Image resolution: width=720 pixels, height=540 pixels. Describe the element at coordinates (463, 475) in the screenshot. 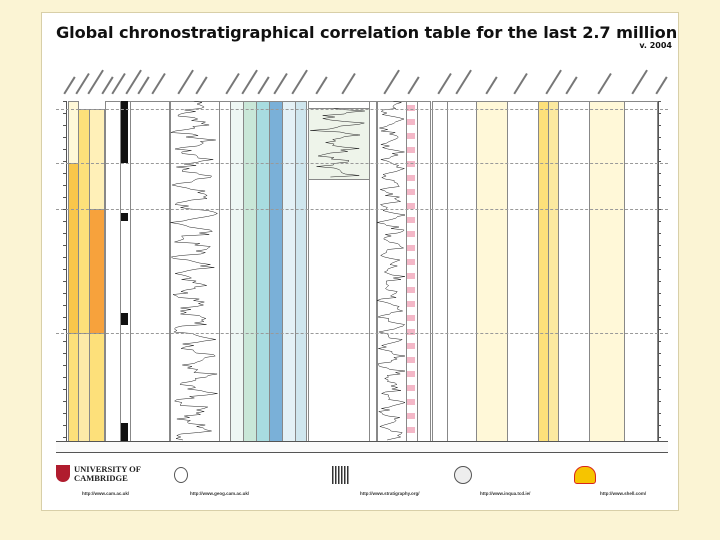

I see `inqua-logo-icon` at that location.